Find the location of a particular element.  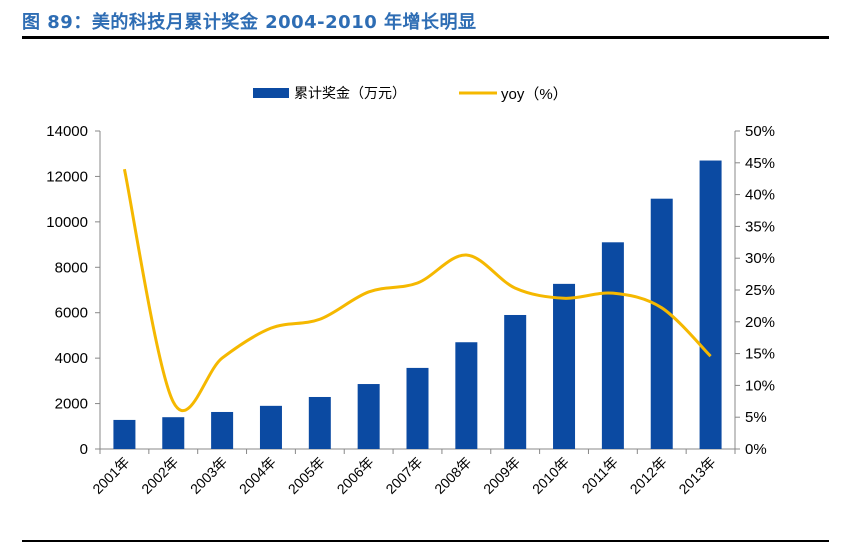

x-tick-label: 2004年 is located at coordinates (257, 475).